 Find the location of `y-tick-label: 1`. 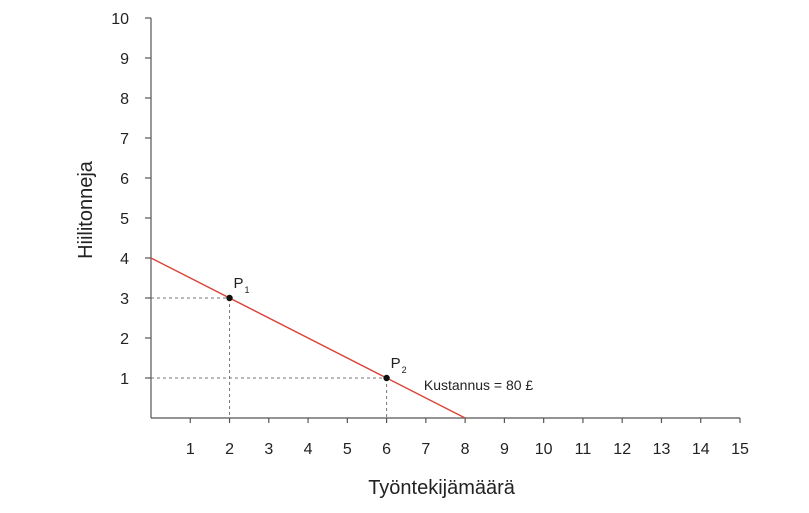

y-tick-label: 1 is located at coordinates (124, 379).